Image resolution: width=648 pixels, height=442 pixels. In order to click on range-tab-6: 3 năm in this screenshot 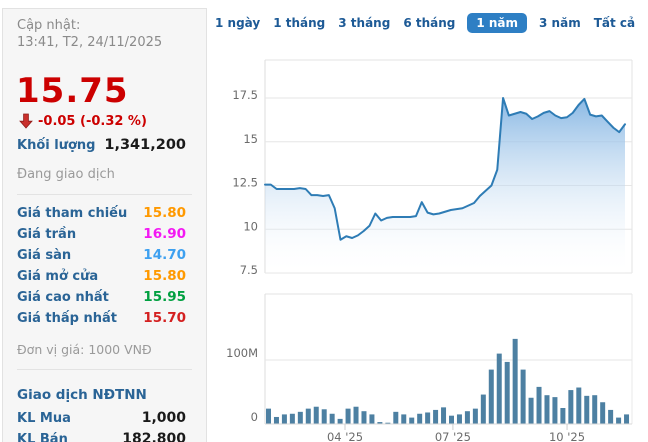, I will do `click(560, 23)`.